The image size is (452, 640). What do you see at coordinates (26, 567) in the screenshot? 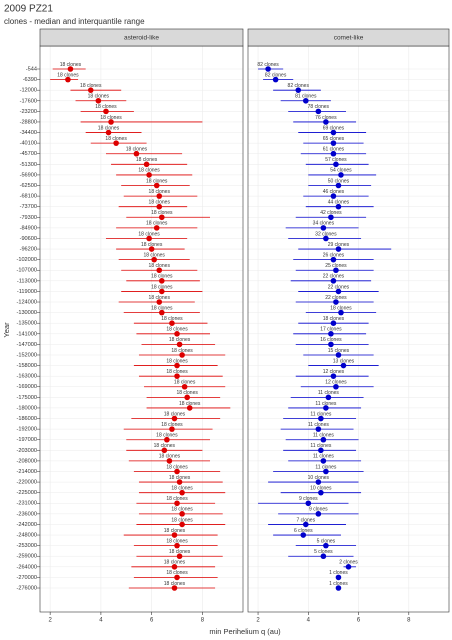
I see `y-tick-label: -264000` at bounding box center [26, 567].